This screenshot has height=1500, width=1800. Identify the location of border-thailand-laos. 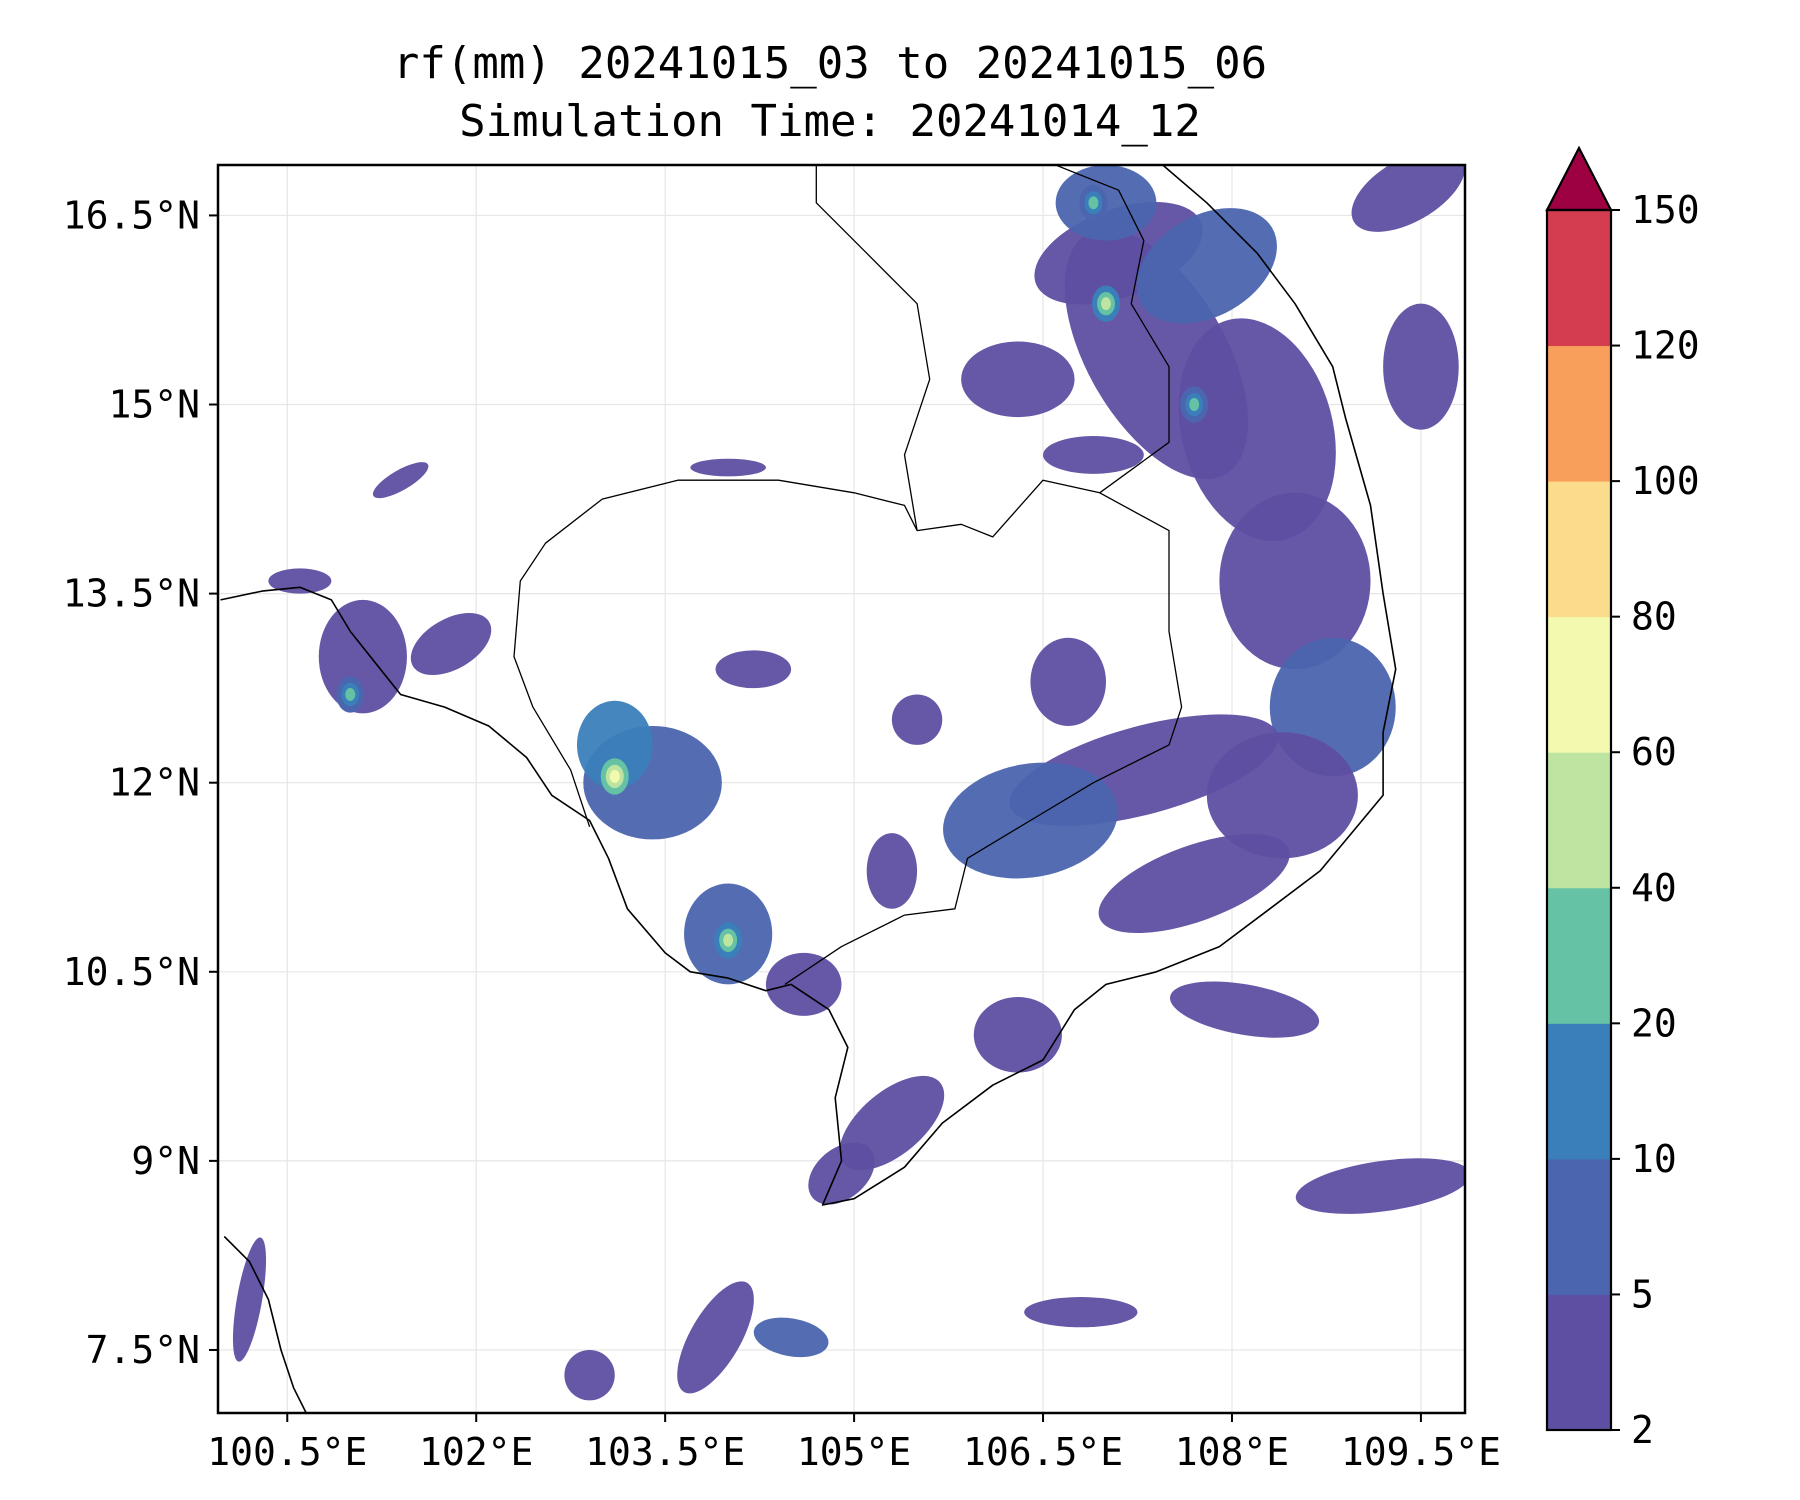
(873, 348).